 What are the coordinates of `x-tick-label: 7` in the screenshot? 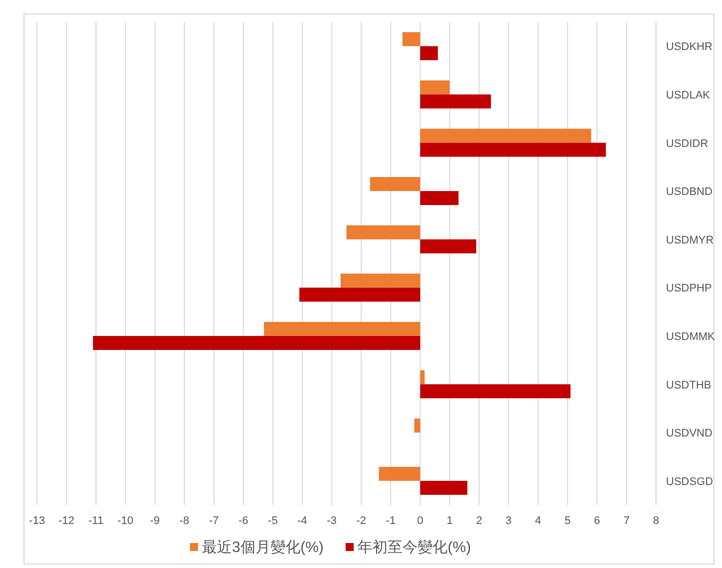 It's located at (626, 521).